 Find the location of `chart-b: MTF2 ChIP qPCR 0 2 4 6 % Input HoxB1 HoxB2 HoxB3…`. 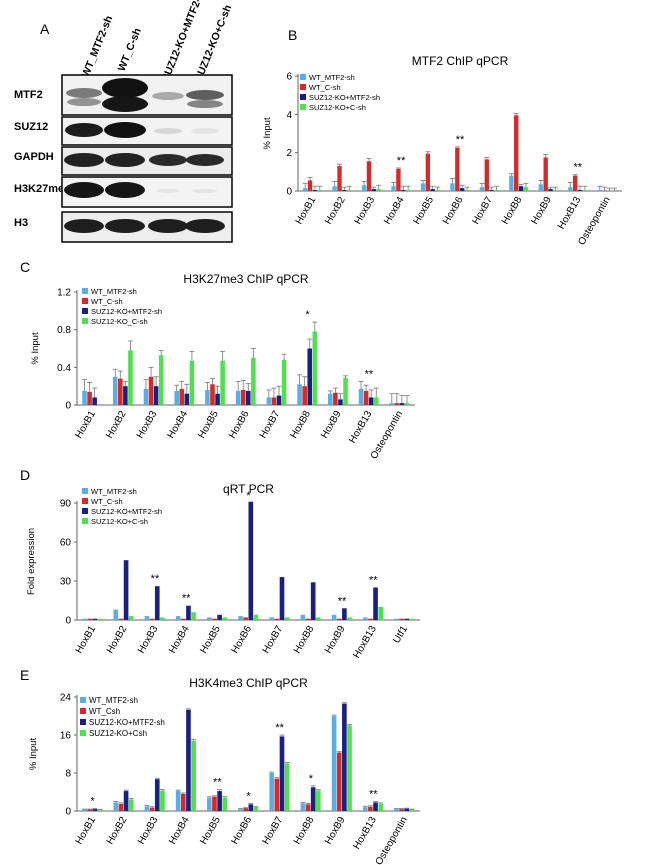

chart-b: MTF2 ChIP qPCR 0 2 4 6 % Input HoxB1 HoxB2 HoxB3… is located at coordinates (442, 150).